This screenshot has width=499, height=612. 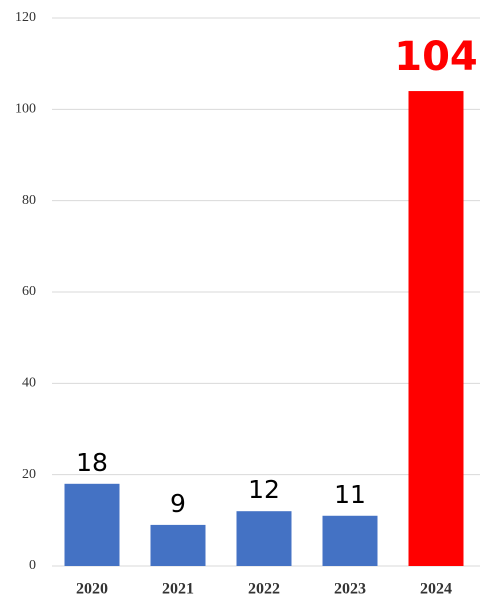 I want to click on y-tick-label: 80, so click(x=29, y=200).